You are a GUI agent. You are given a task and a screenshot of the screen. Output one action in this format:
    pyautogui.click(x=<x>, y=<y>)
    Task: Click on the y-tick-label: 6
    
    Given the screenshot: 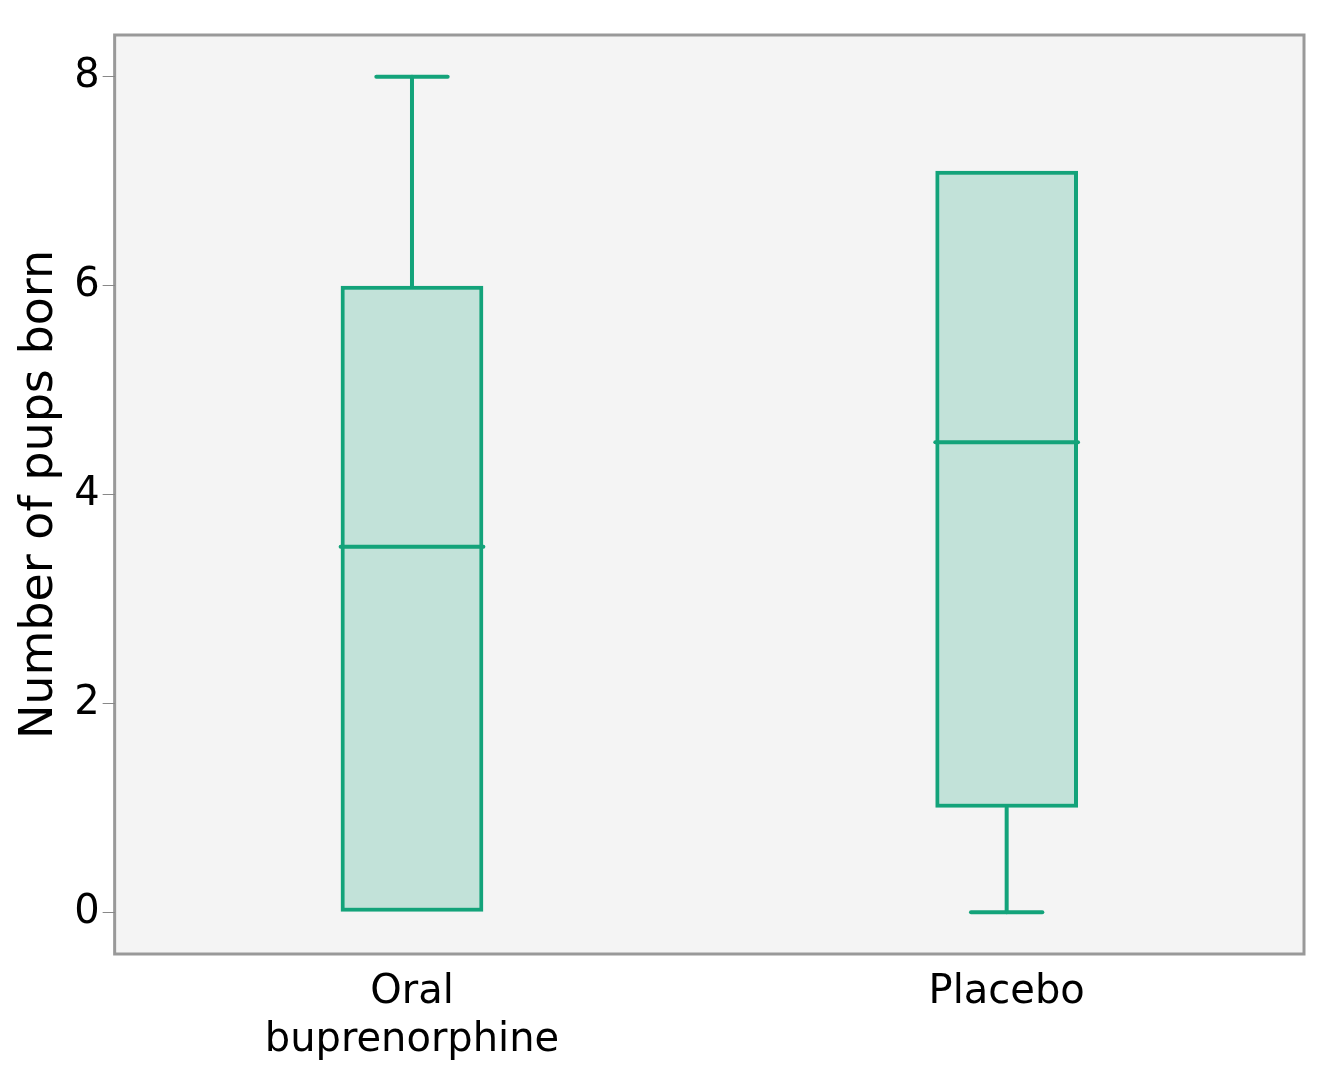 What is the action you would take?
    pyautogui.click(x=87, y=282)
    